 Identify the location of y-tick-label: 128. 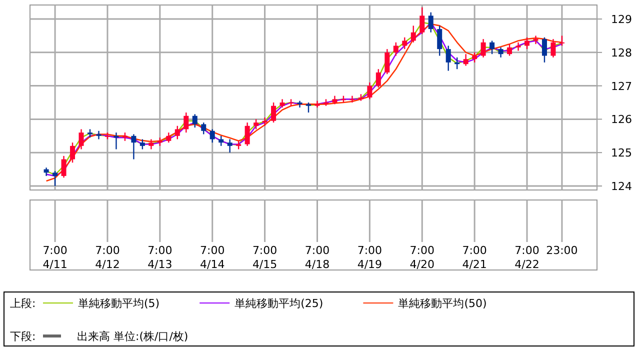
(621, 53).